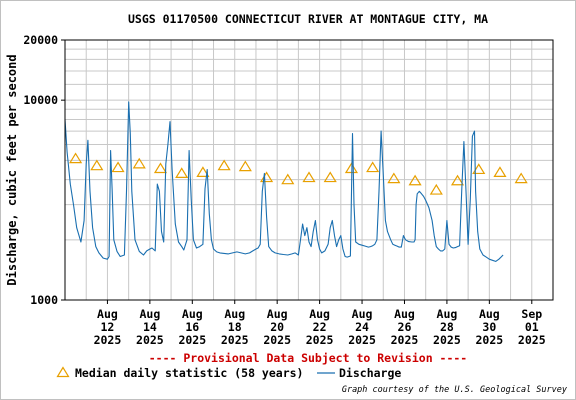 This screenshot has width=576, height=400. Describe the element at coordinates (192, 327) in the screenshot. I see `x-tick-day: 16` at that location.